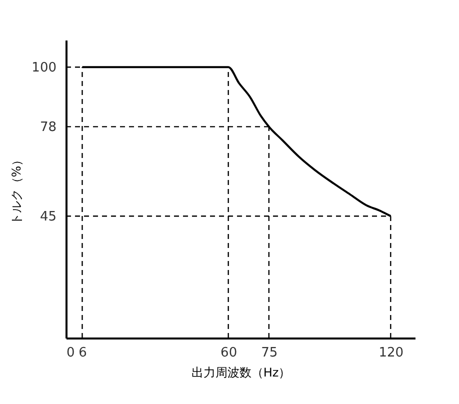  Describe the element at coordinates (82, 353) in the screenshot. I see `x-tick-label: 6` at that location.